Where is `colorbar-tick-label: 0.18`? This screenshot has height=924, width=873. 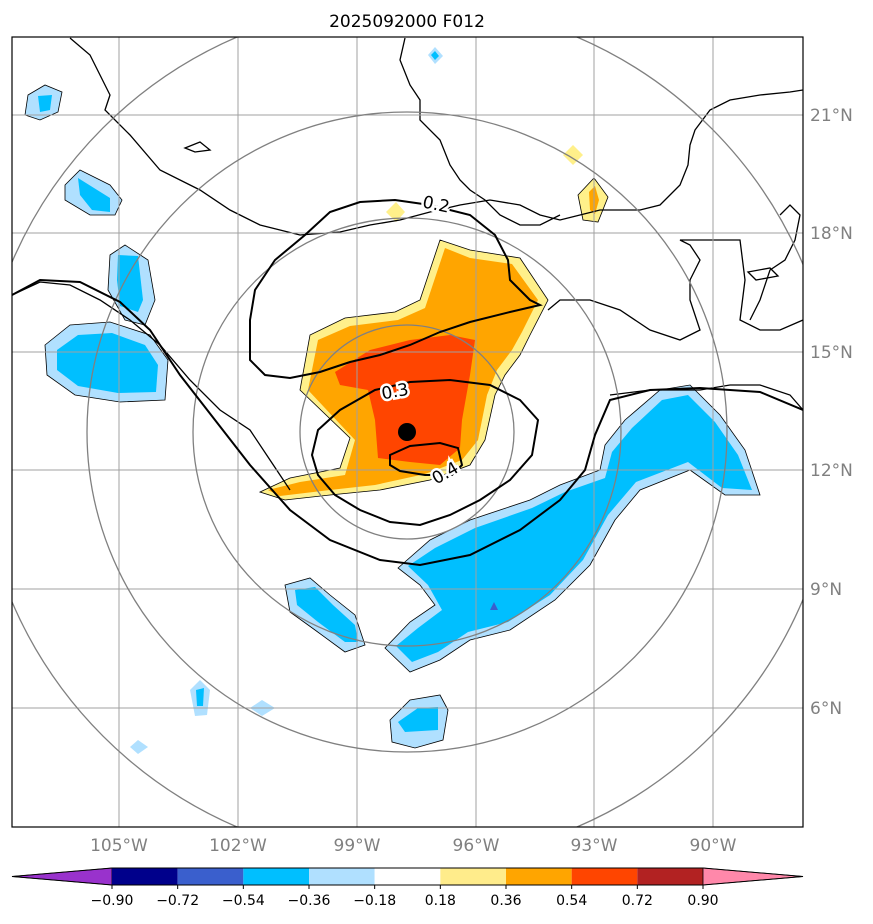
colorbar-tick-label: 0.18 is located at coordinates (440, 901).